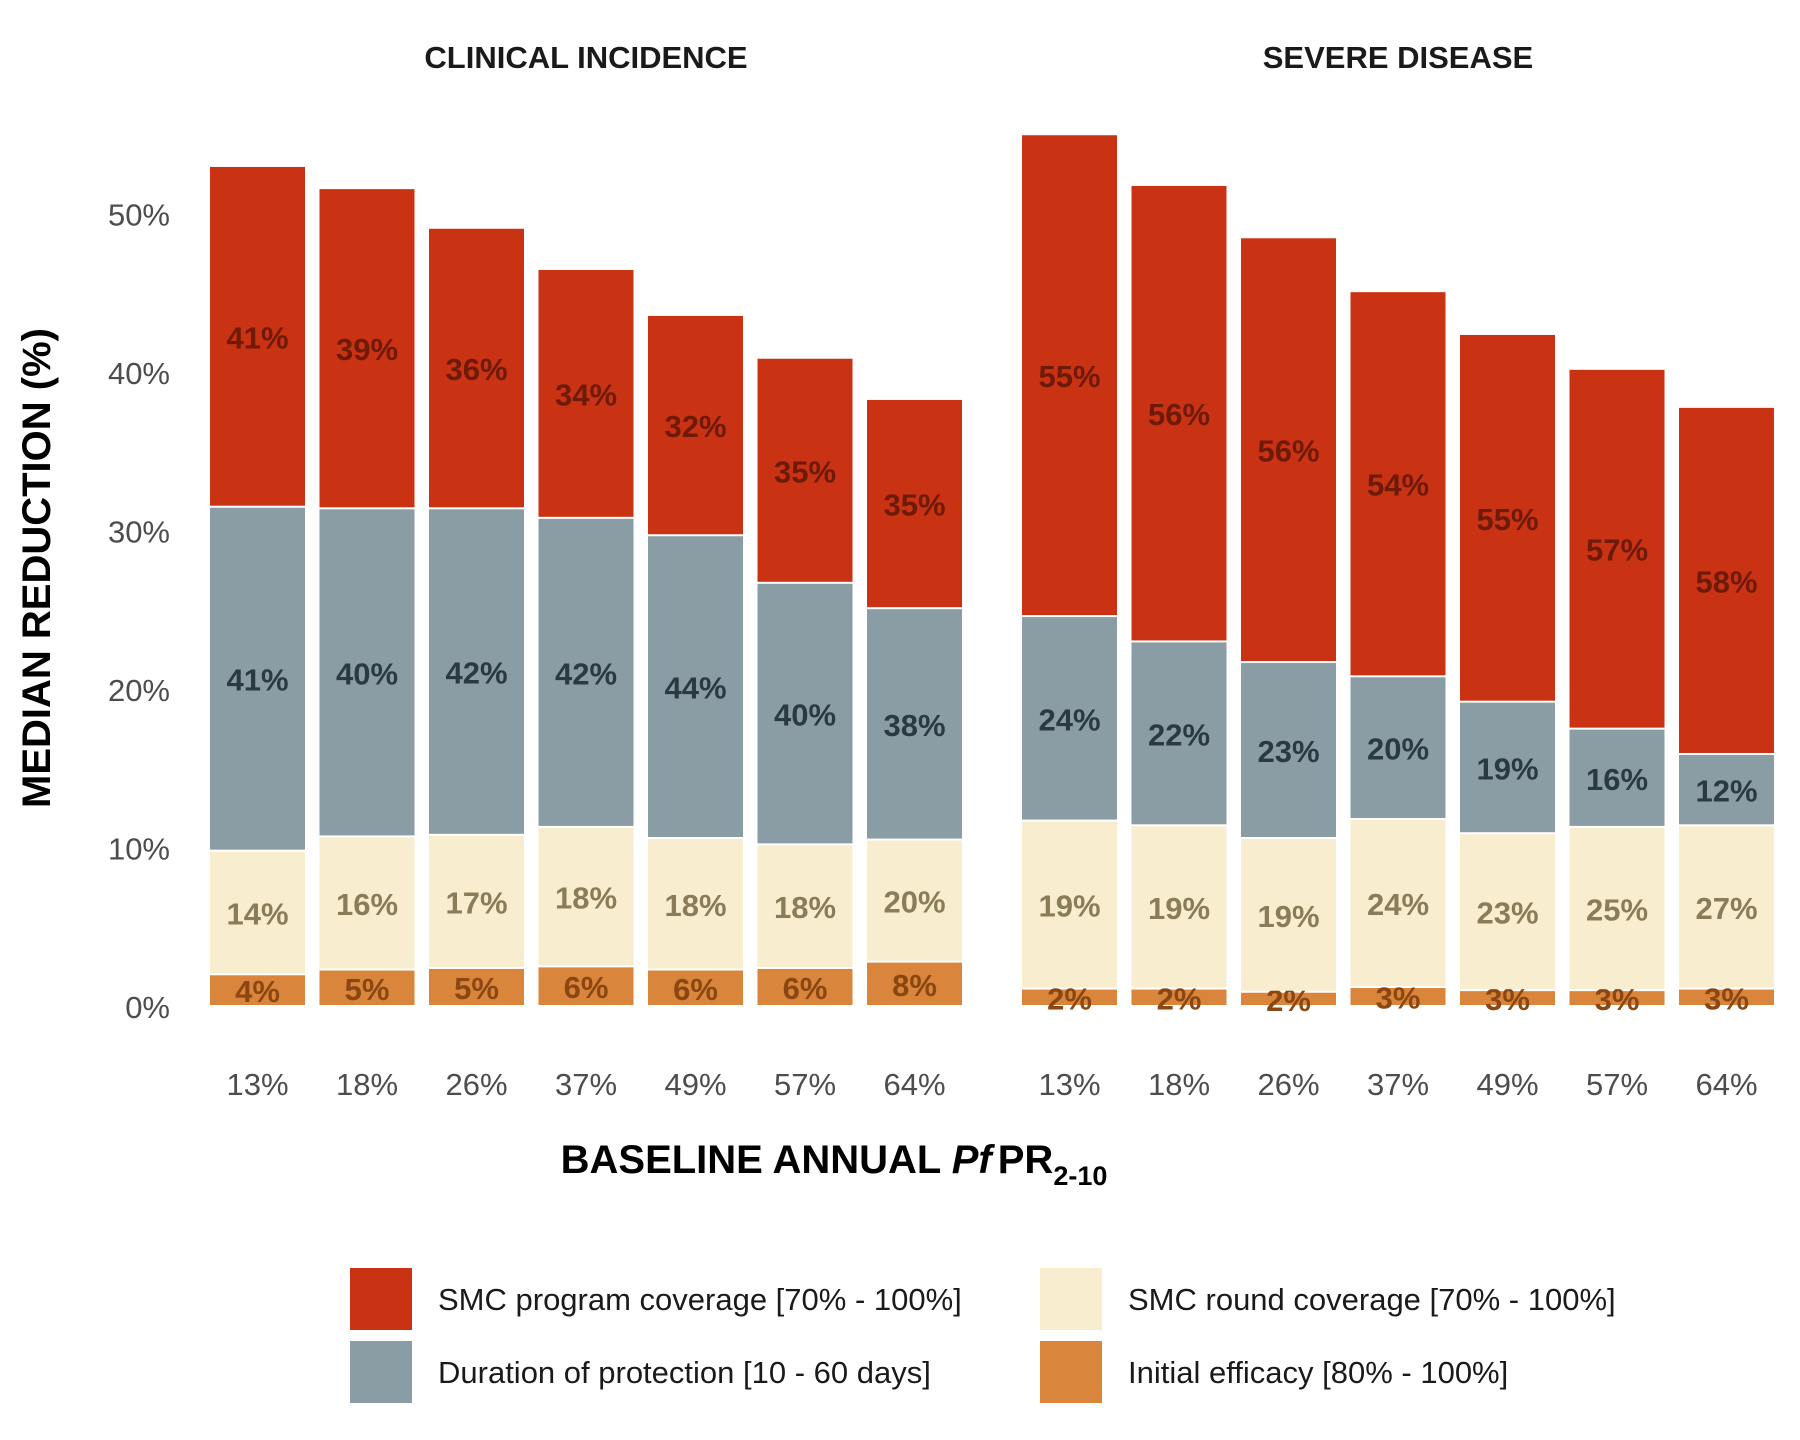 This screenshot has width=1800, height=1440. Describe the element at coordinates (1179, 1084) in the screenshot. I see `x-tick-label: 18%` at that location.